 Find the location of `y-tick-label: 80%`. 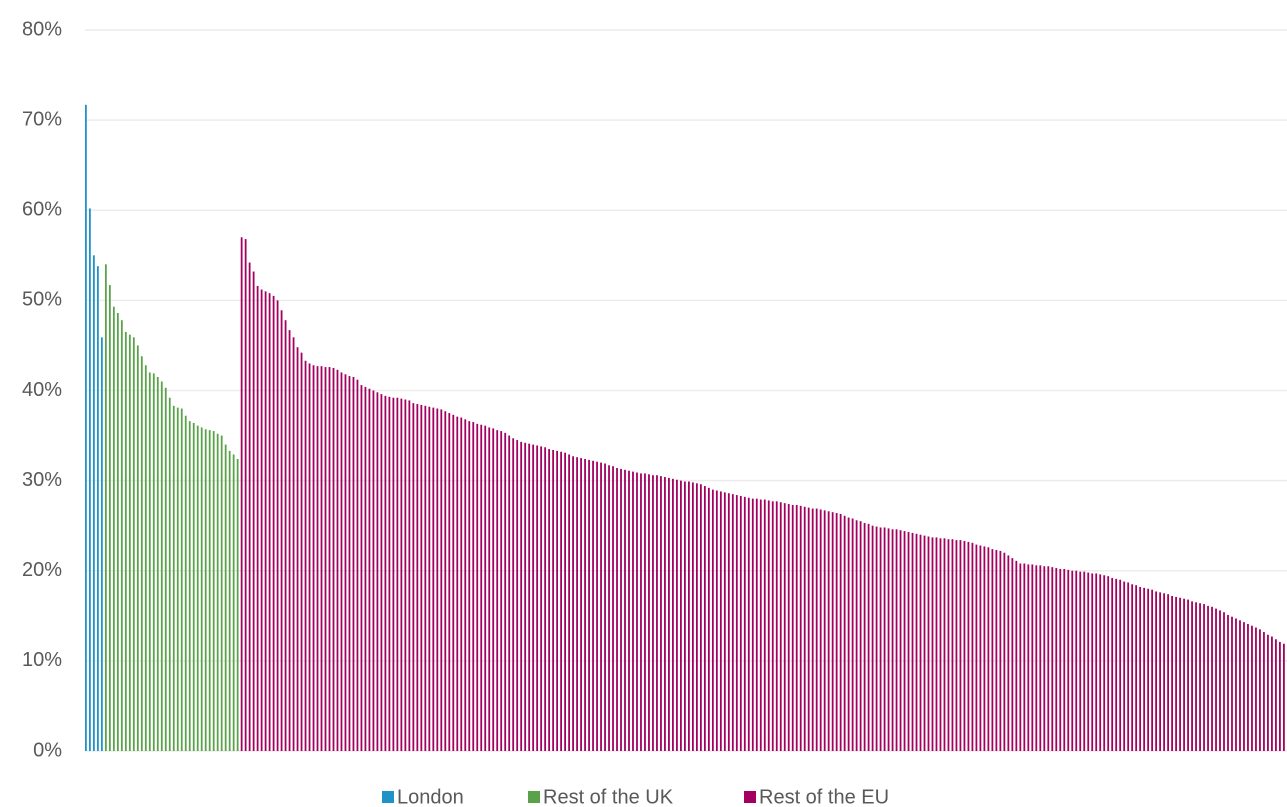

y-tick-label: 80% is located at coordinates (42, 29).